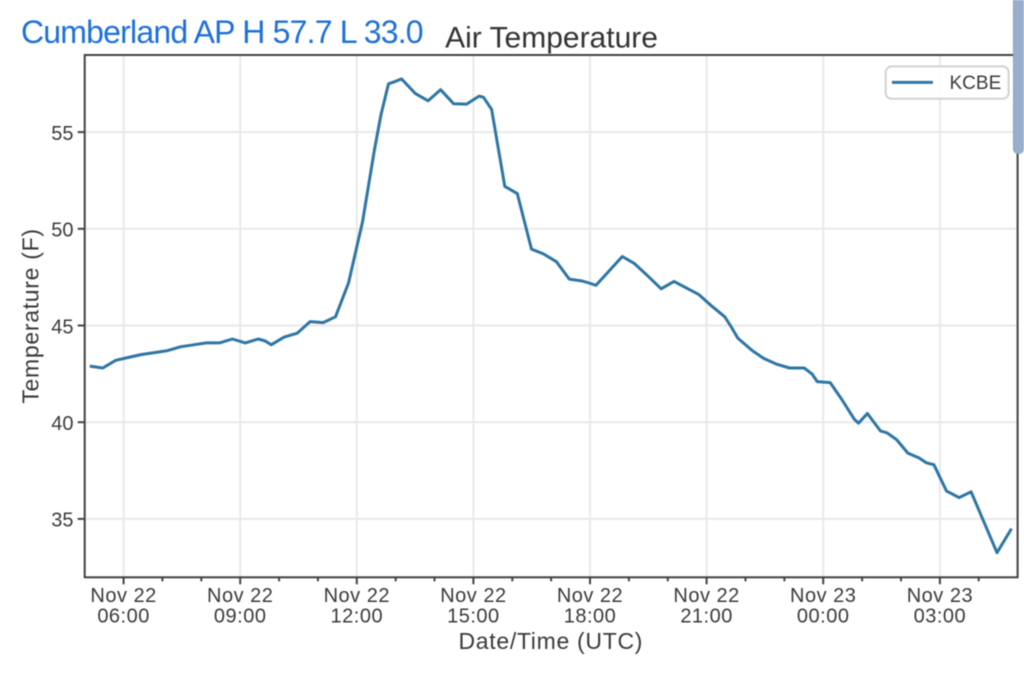 This screenshot has height=673, width=1024. Describe the element at coordinates (31, 315) in the screenshot. I see `svg-text: Temperature (F)` at that location.